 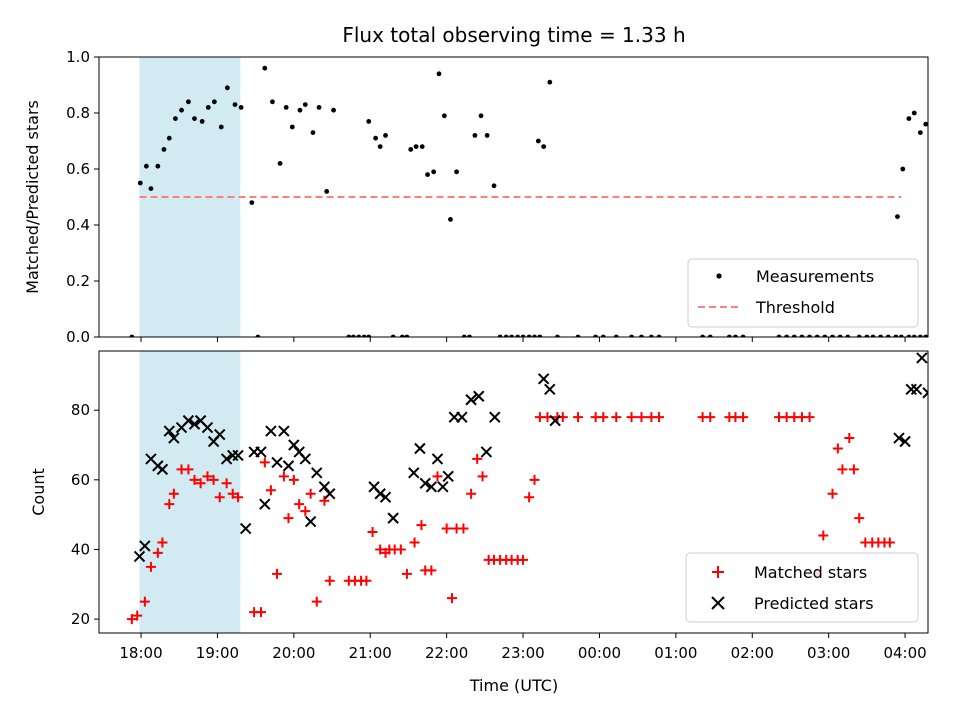 What do you see at coordinates (190, 492) in the screenshot?
I see `shaded-span` at bounding box center [190, 492].